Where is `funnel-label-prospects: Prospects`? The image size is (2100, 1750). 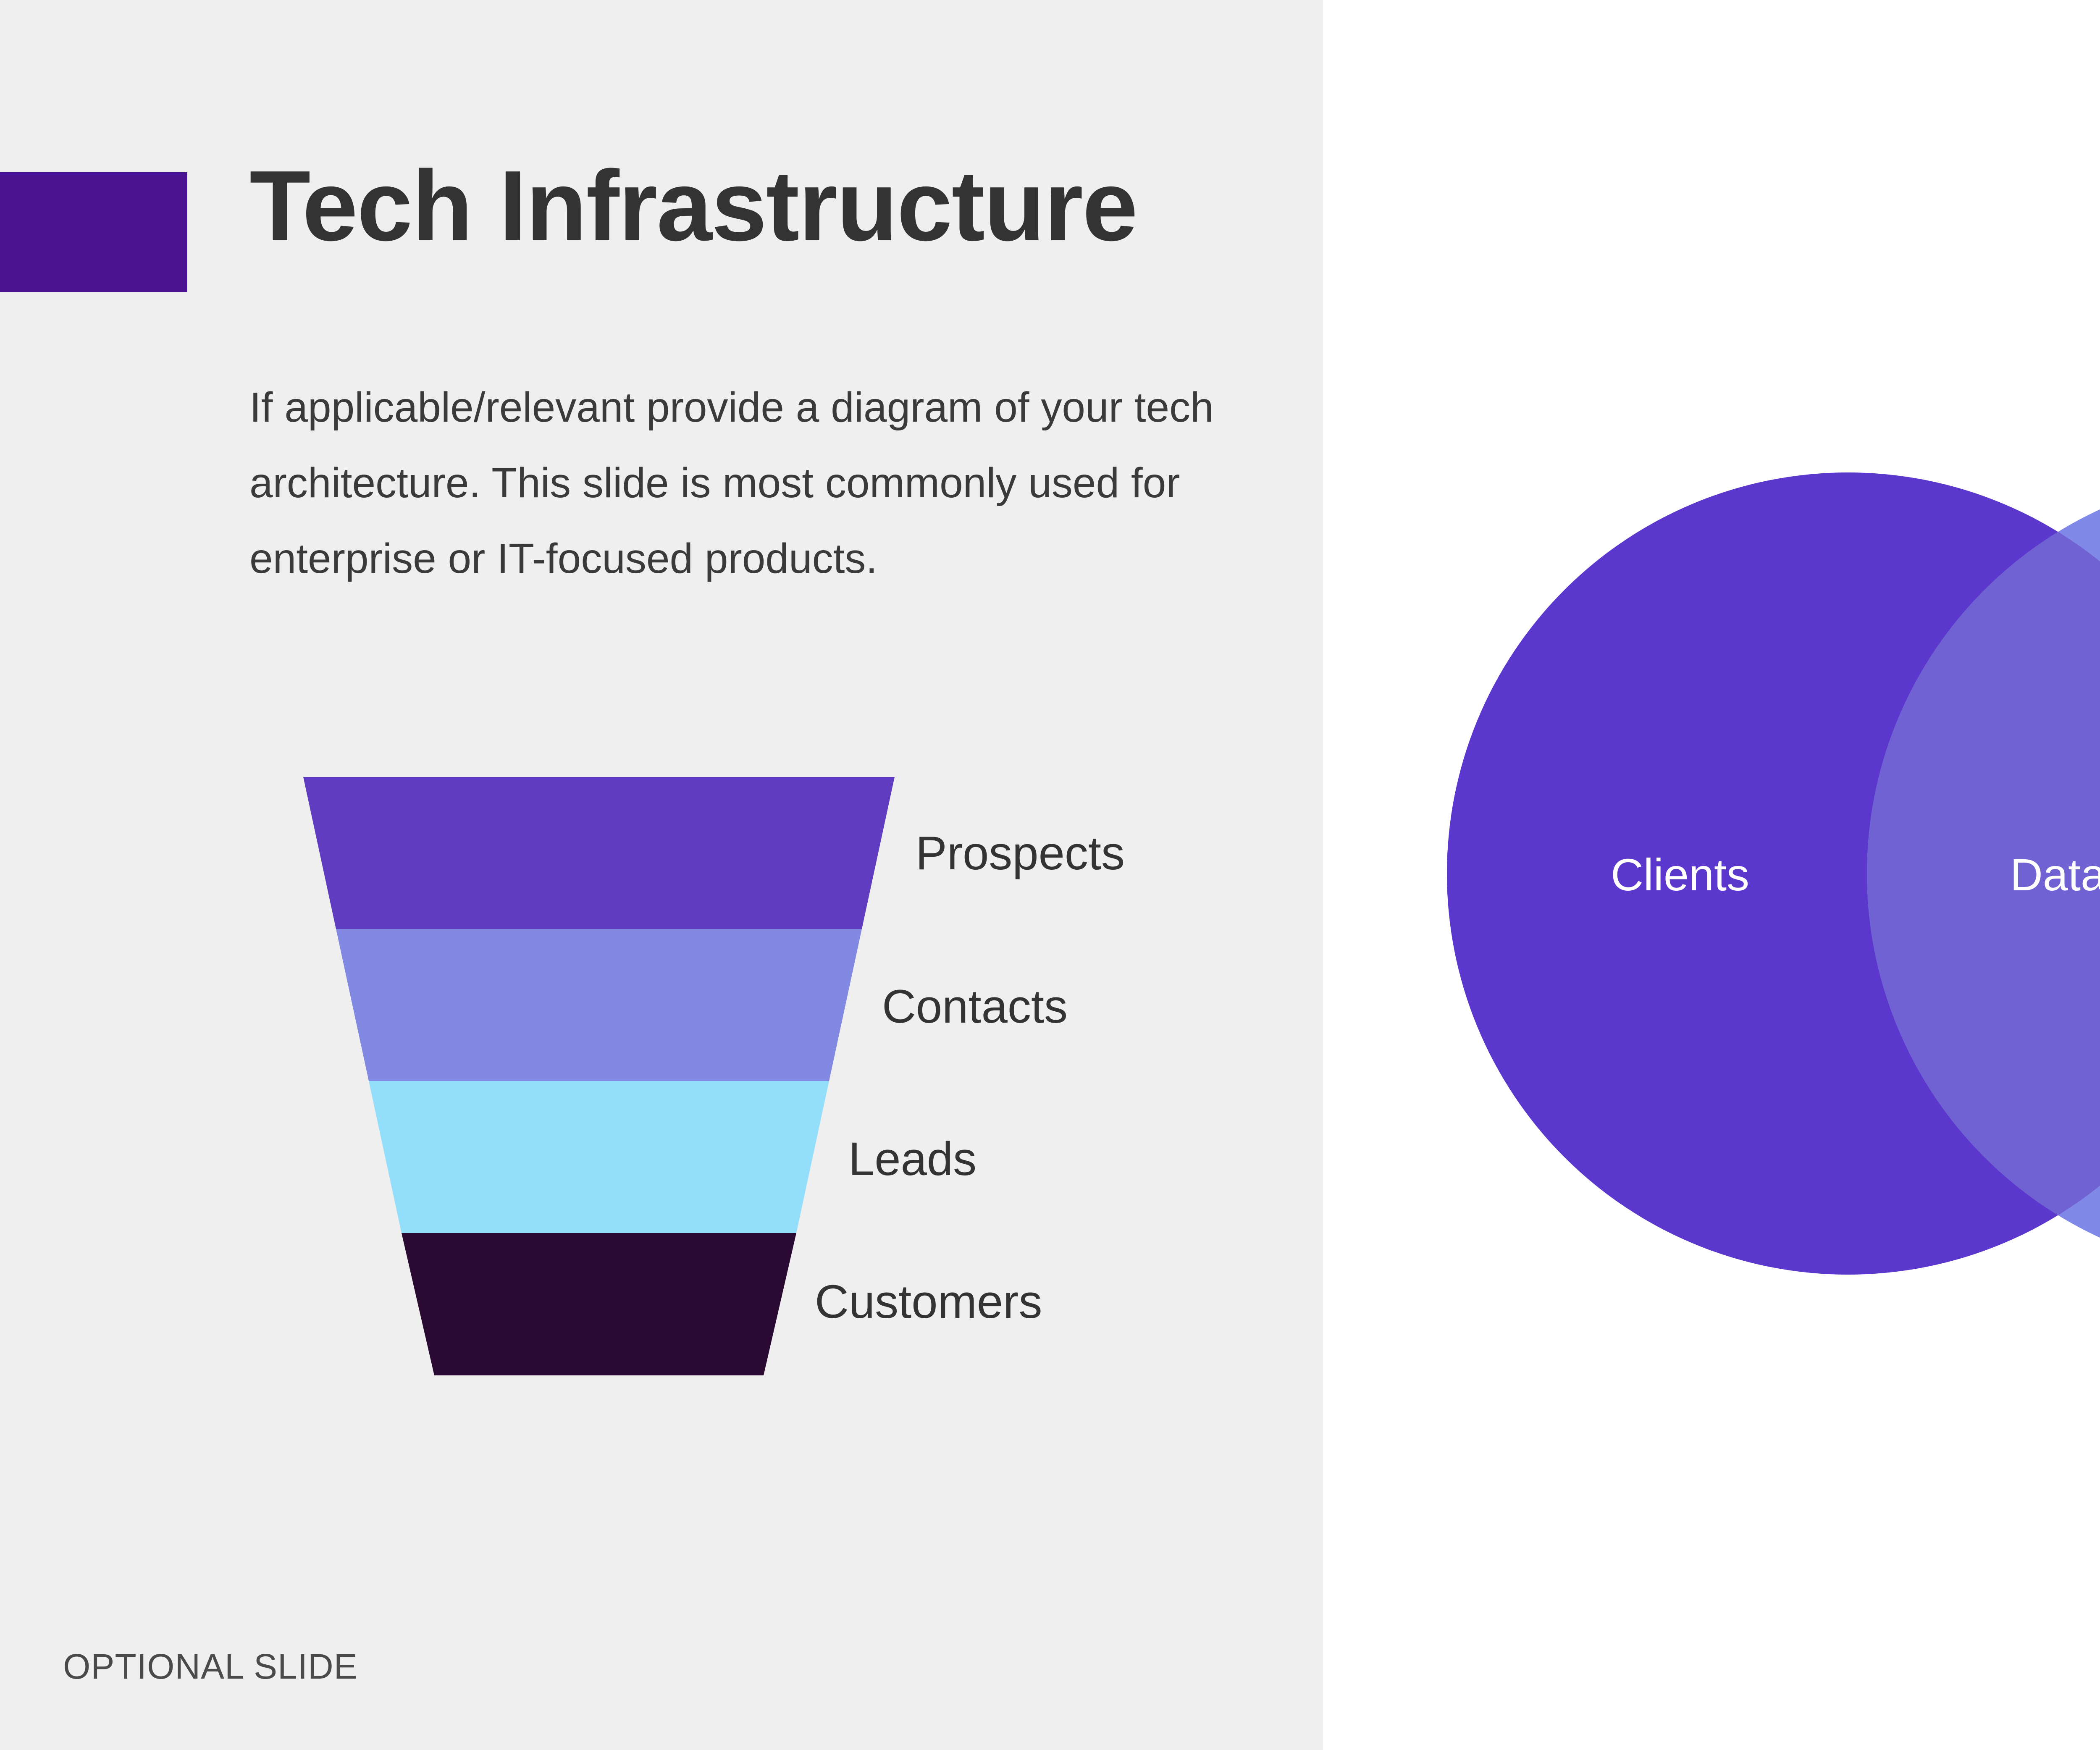
funnel-label-prospects: Prospects is located at coordinates (1020, 853).